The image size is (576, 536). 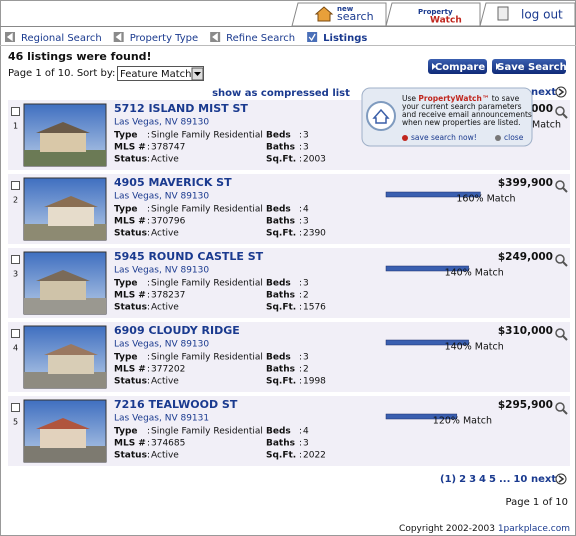 I want to click on breadcrumb-link: Property Type, so click(x=164, y=38).